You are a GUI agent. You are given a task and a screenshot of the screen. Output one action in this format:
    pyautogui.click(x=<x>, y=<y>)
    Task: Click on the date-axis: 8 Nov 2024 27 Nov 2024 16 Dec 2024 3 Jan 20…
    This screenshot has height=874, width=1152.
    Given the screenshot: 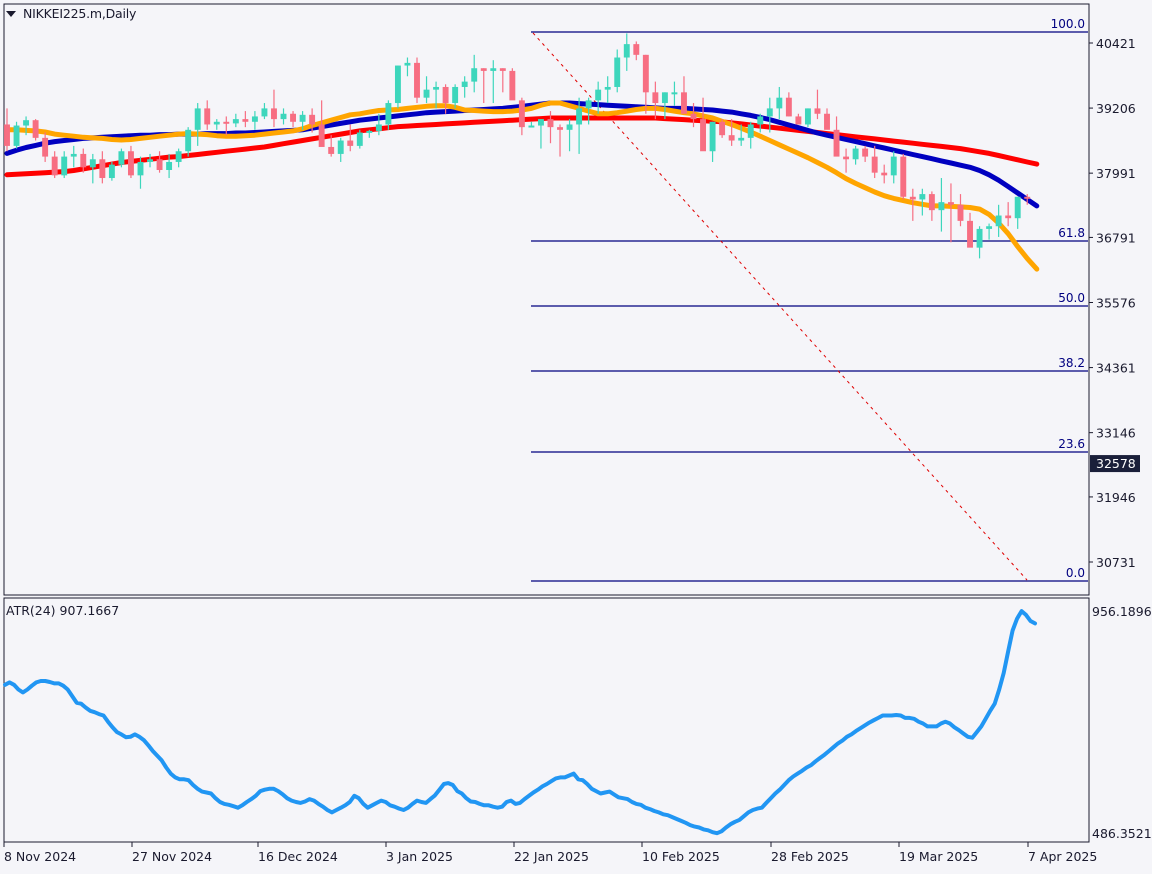 What is the action you would take?
    pyautogui.click(x=550, y=853)
    